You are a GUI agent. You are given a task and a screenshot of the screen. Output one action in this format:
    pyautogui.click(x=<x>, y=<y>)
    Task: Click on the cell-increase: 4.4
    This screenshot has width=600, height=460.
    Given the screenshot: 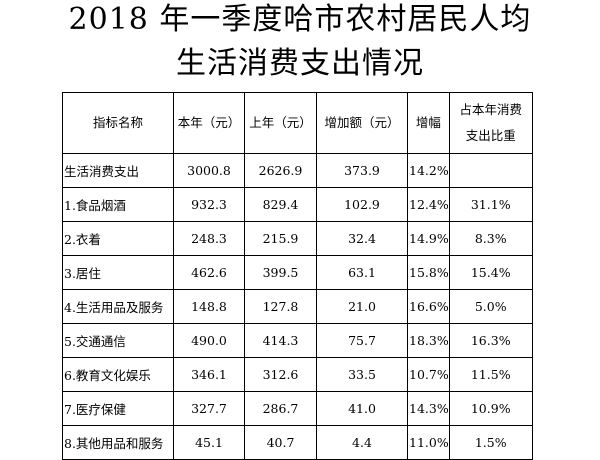 What is the action you would take?
    pyautogui.click(x=362, y=442)
    